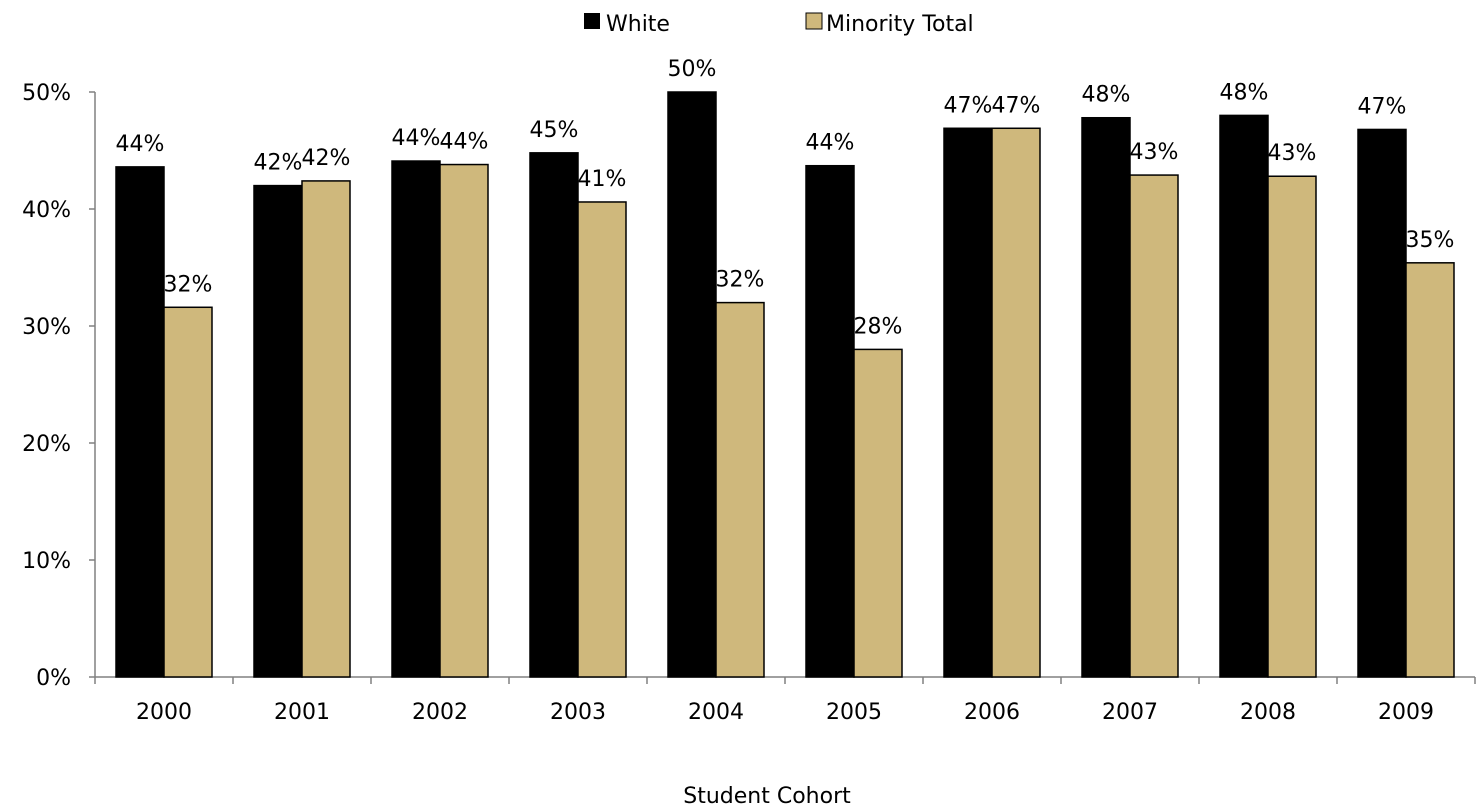 The width and height of the screenshot is (1477, 807). Describe the element at coordinates (1268, 712) in the screenshot. I see `x-tick-label: 2008` at that location.